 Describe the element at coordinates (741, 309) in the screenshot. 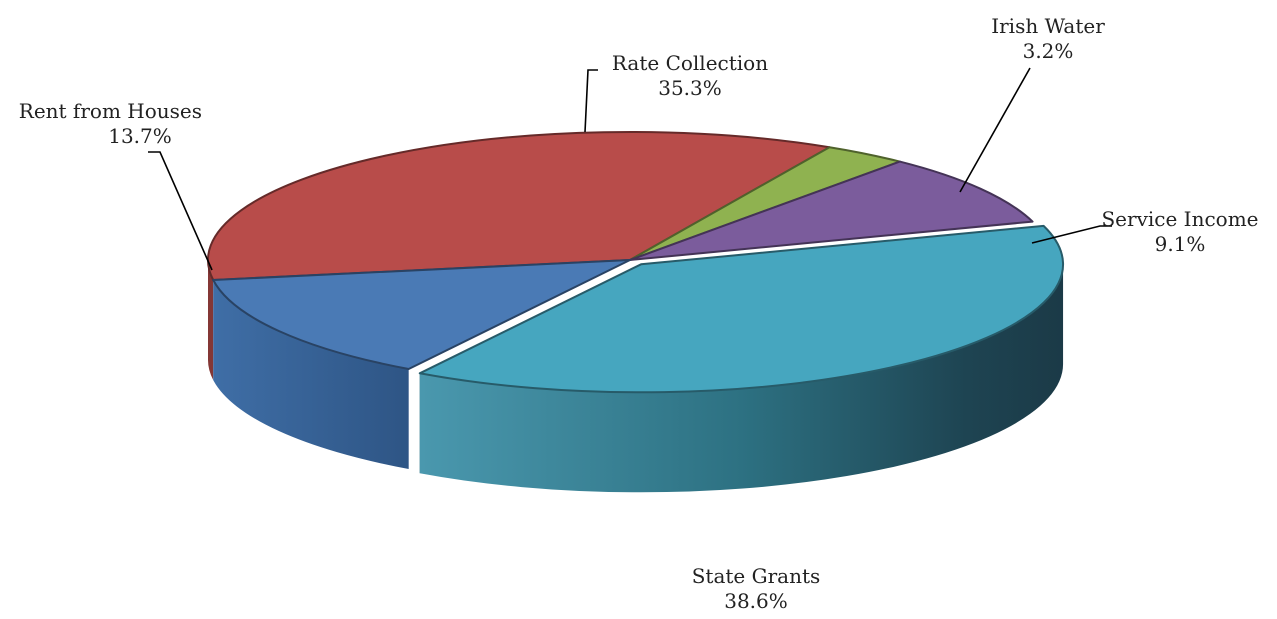

I see `pie-slice-state-grants` at that location.